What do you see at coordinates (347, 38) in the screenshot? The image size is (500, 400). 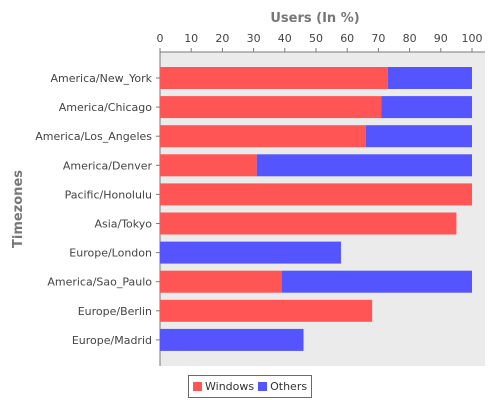 I see `x-tick-label: 60` at bounding box center [347, 38].